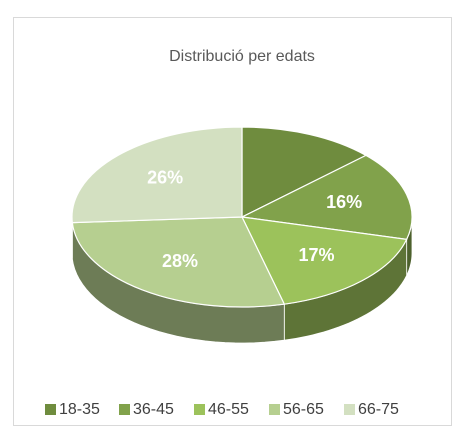 The image size is (465, 444). I want to click on data-label: 28%, so click(180, 261).